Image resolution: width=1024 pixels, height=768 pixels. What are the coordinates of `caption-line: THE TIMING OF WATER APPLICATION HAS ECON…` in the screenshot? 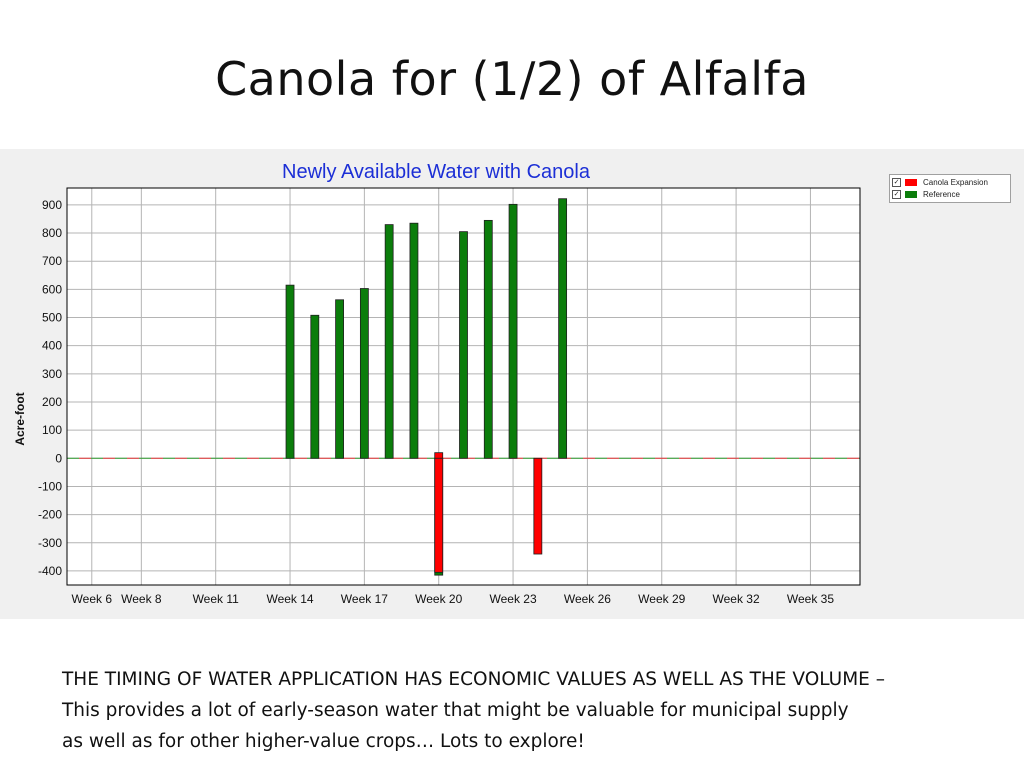 It's located at (473, 679).